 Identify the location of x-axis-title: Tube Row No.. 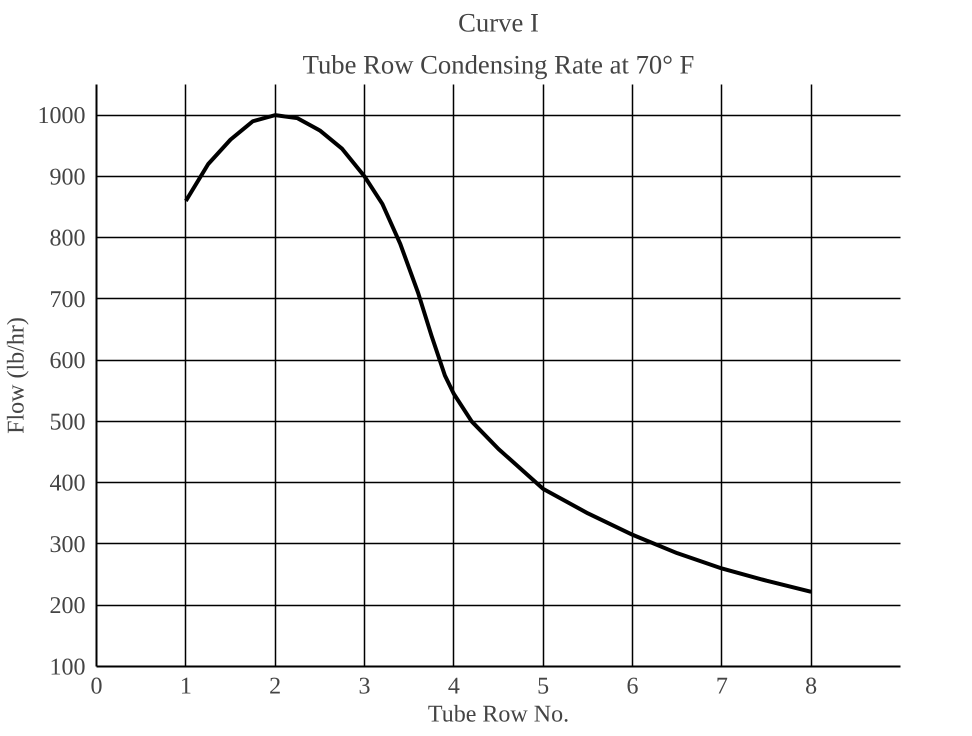
(499, 715).